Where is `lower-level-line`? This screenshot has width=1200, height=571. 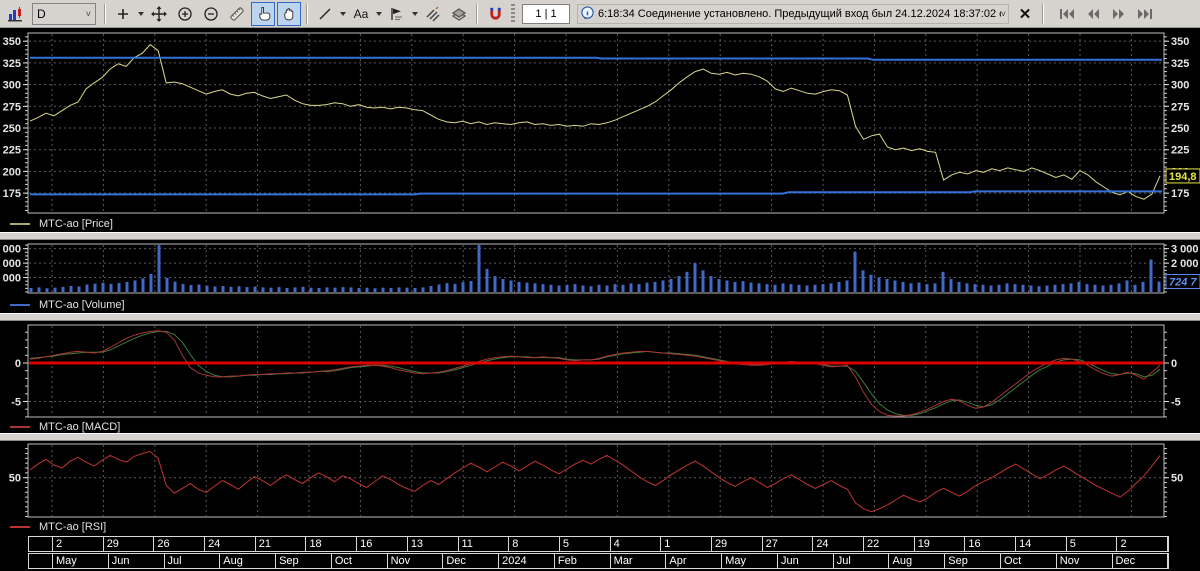 lower-level-line is located at coordinates (596, 193).